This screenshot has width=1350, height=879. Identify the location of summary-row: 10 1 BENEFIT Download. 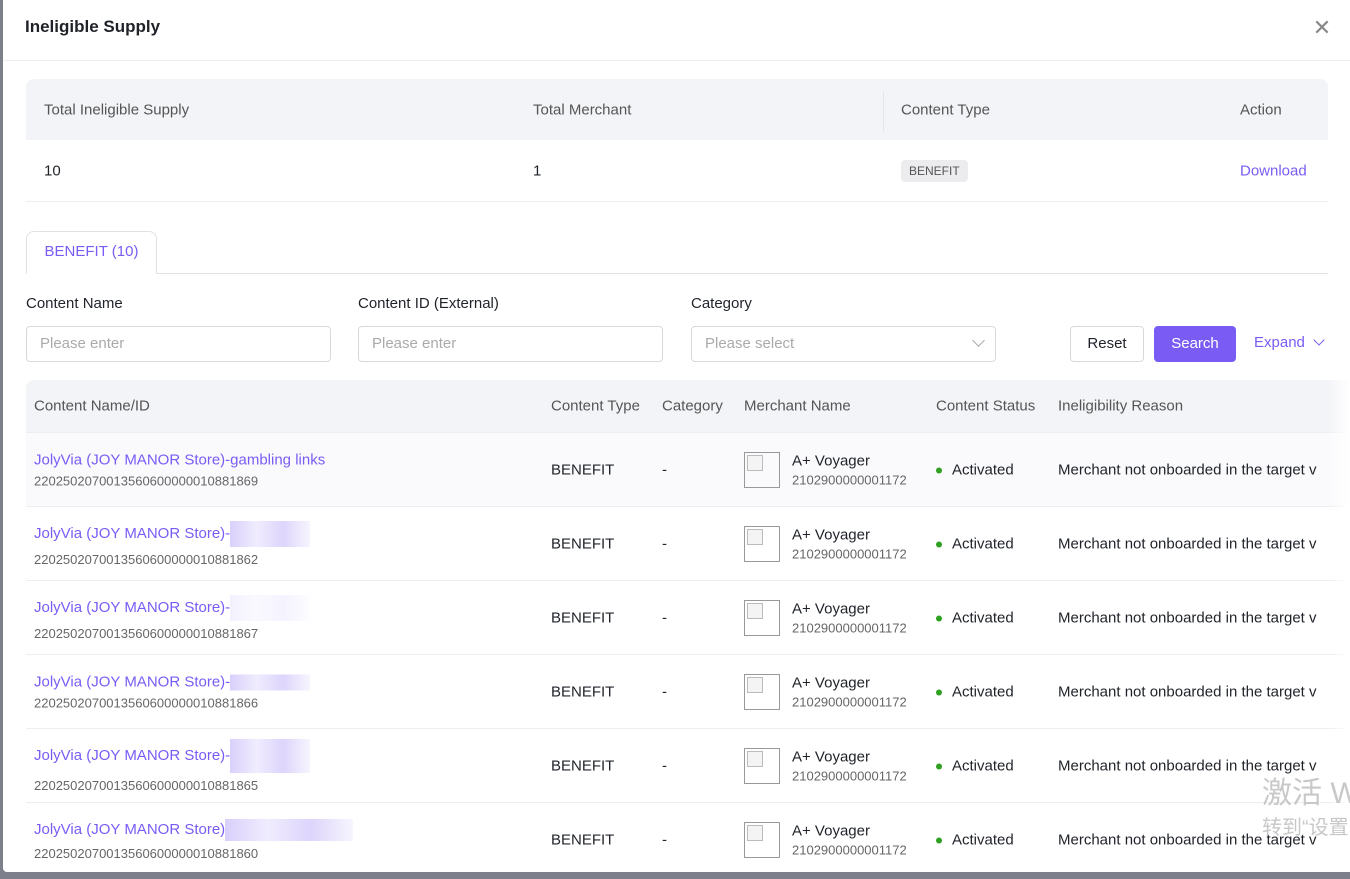
(677, 171).